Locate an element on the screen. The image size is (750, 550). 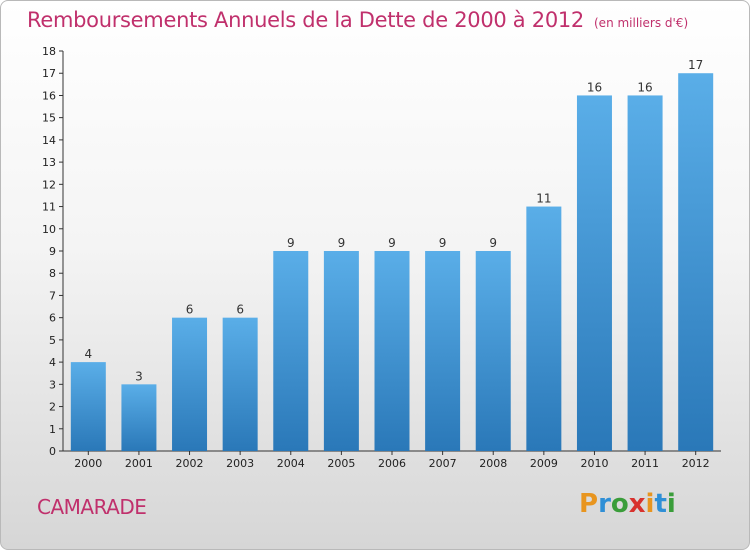
y-tick-label-3: 3 is located at coordinates (52, 384).